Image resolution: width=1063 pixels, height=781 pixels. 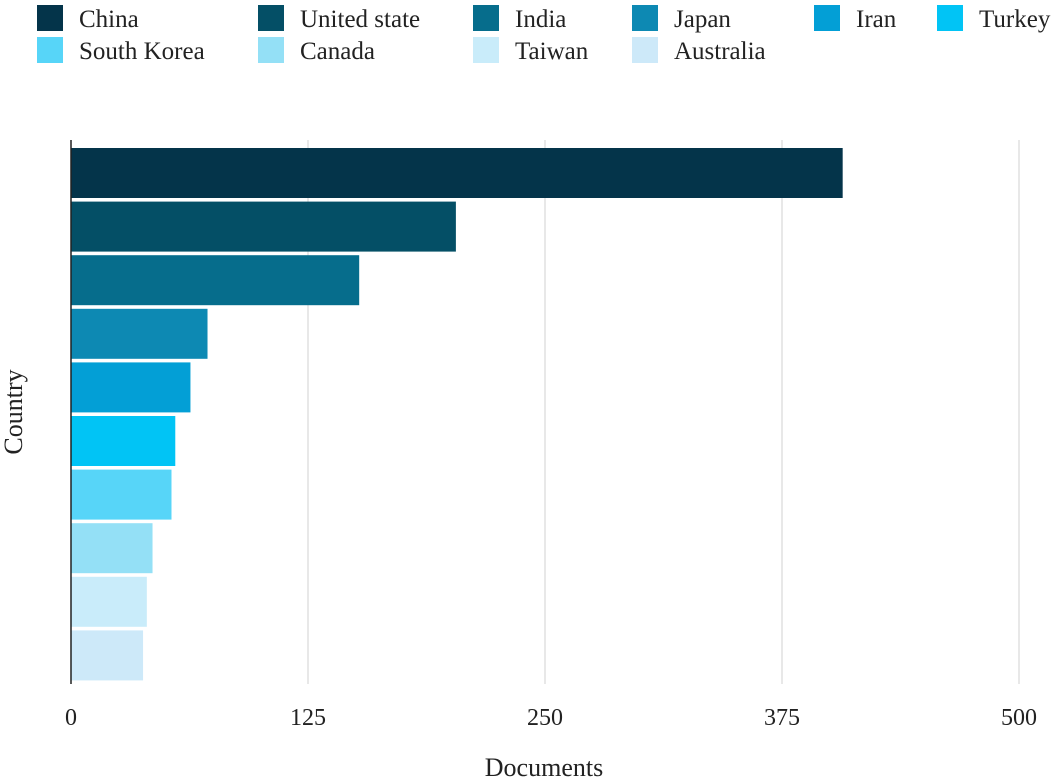 I want to click on x-tick-labels: 0 125 250 375 500, so click(x=551, y=718).